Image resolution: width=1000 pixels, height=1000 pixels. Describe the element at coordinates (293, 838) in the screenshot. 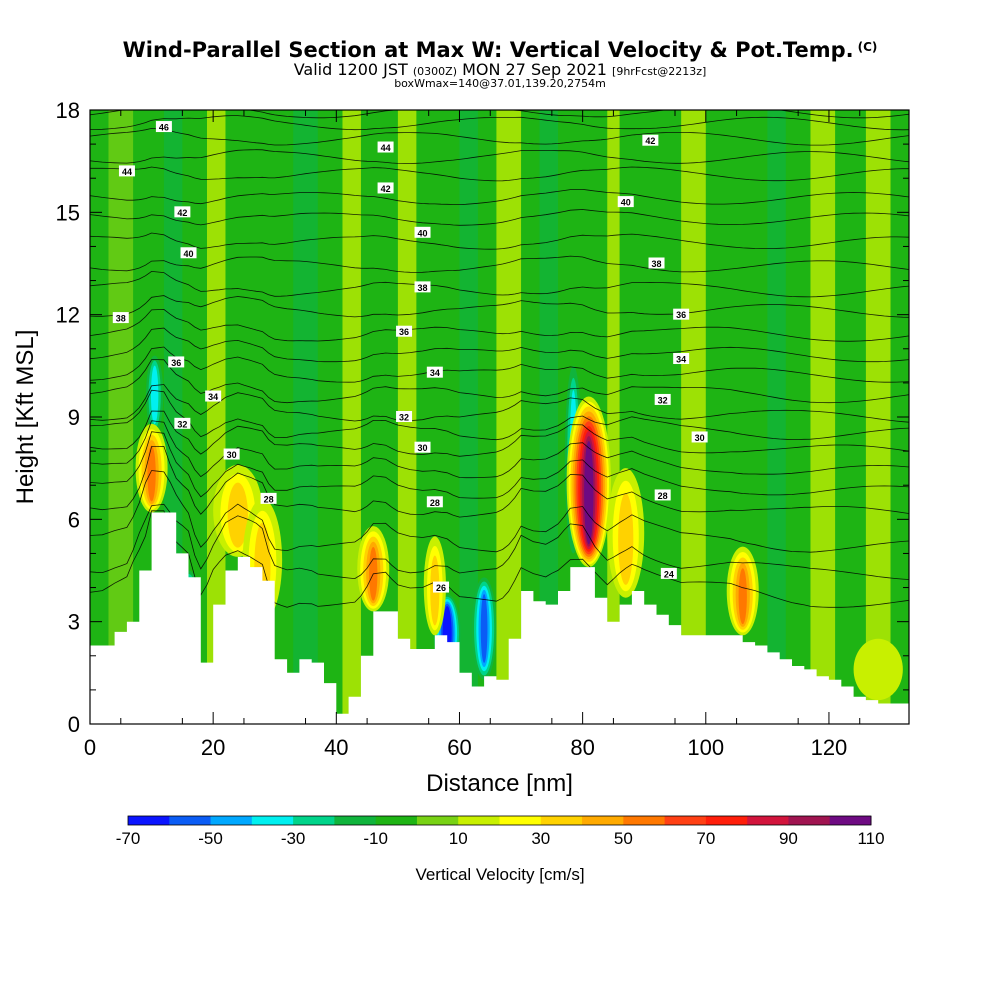

I see `colorbar-tick-label: -30` at that location.